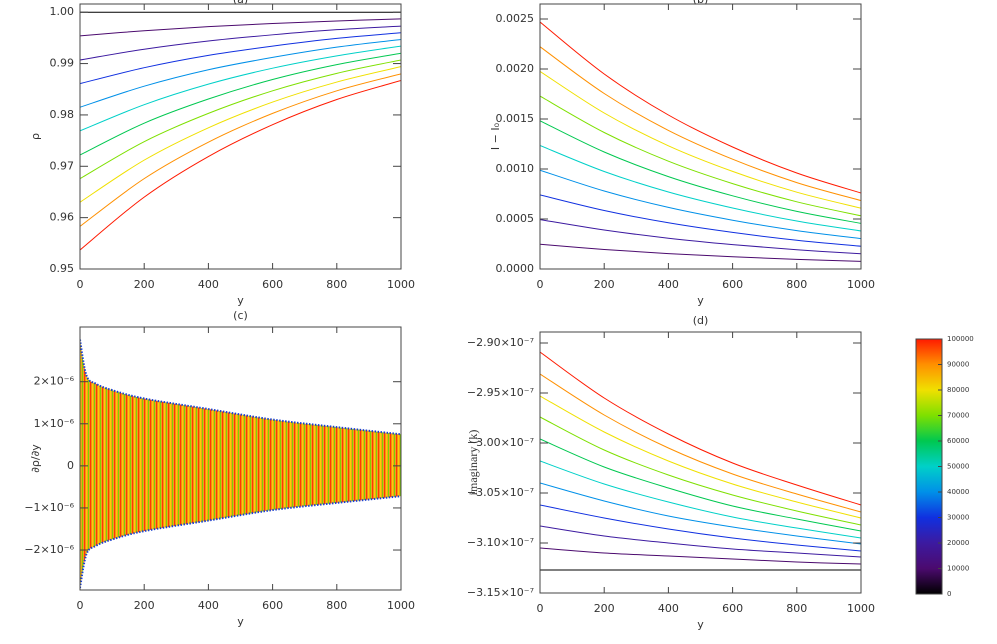  Describe the element at coordinates (958, 492) in the screenshot. I see `colorbar-tick-label: 40000` at that location.